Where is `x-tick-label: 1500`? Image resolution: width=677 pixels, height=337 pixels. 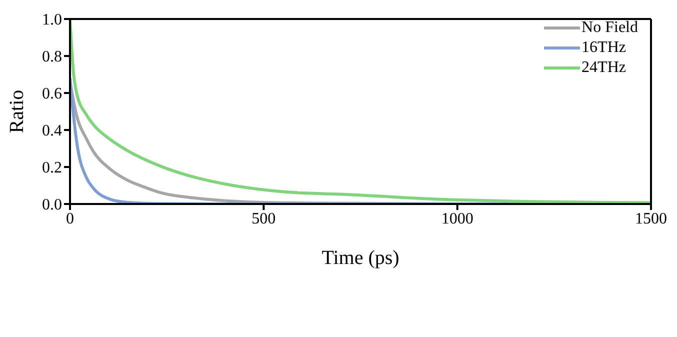
x-tick-label: 1500 is located at coordinates (651, 219).